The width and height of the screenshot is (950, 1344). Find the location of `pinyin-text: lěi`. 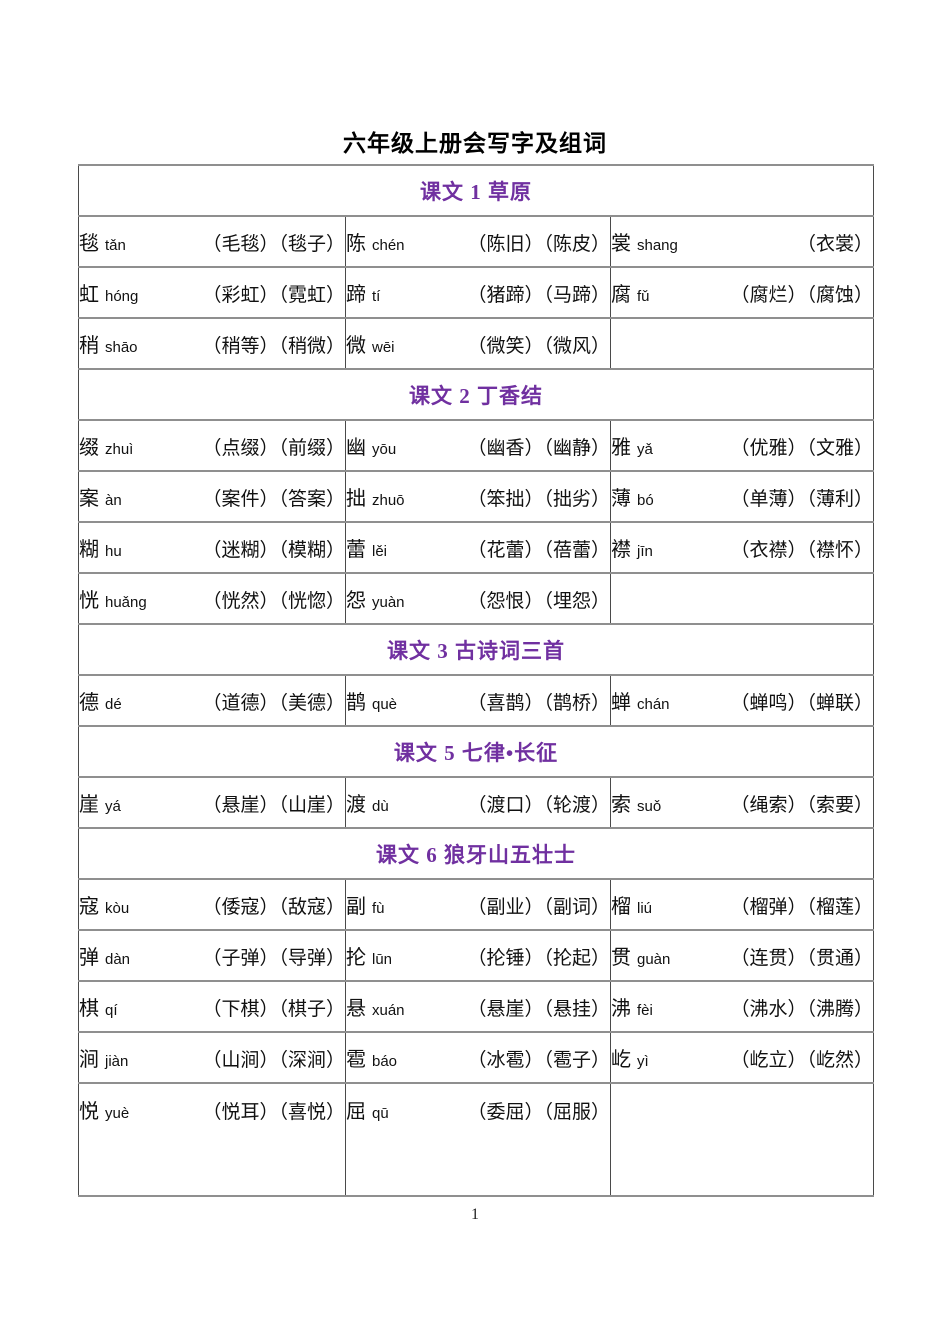

pinyin-text: lěi is located at coordinates (380, 551).